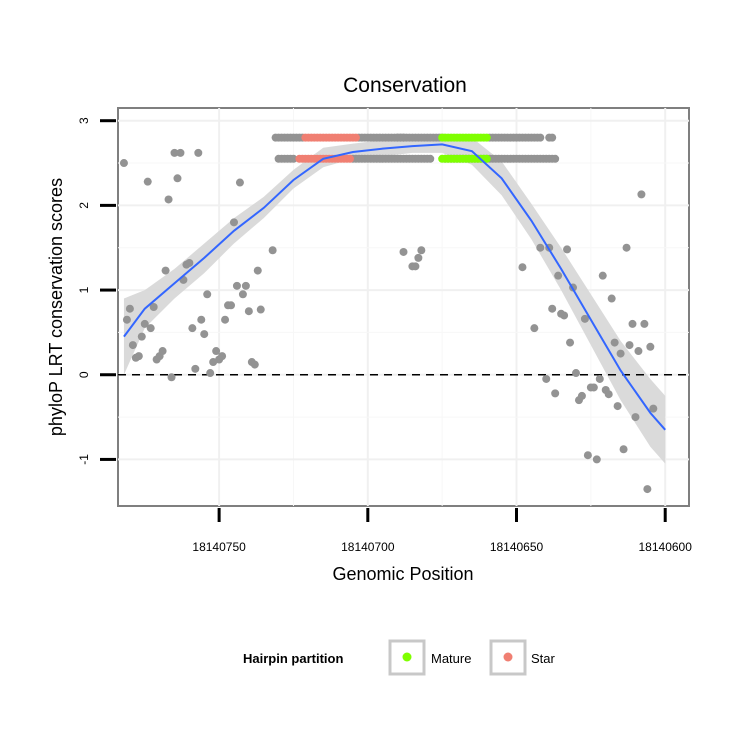  I want to click on legend-label-star: Star, so click(543, 658).